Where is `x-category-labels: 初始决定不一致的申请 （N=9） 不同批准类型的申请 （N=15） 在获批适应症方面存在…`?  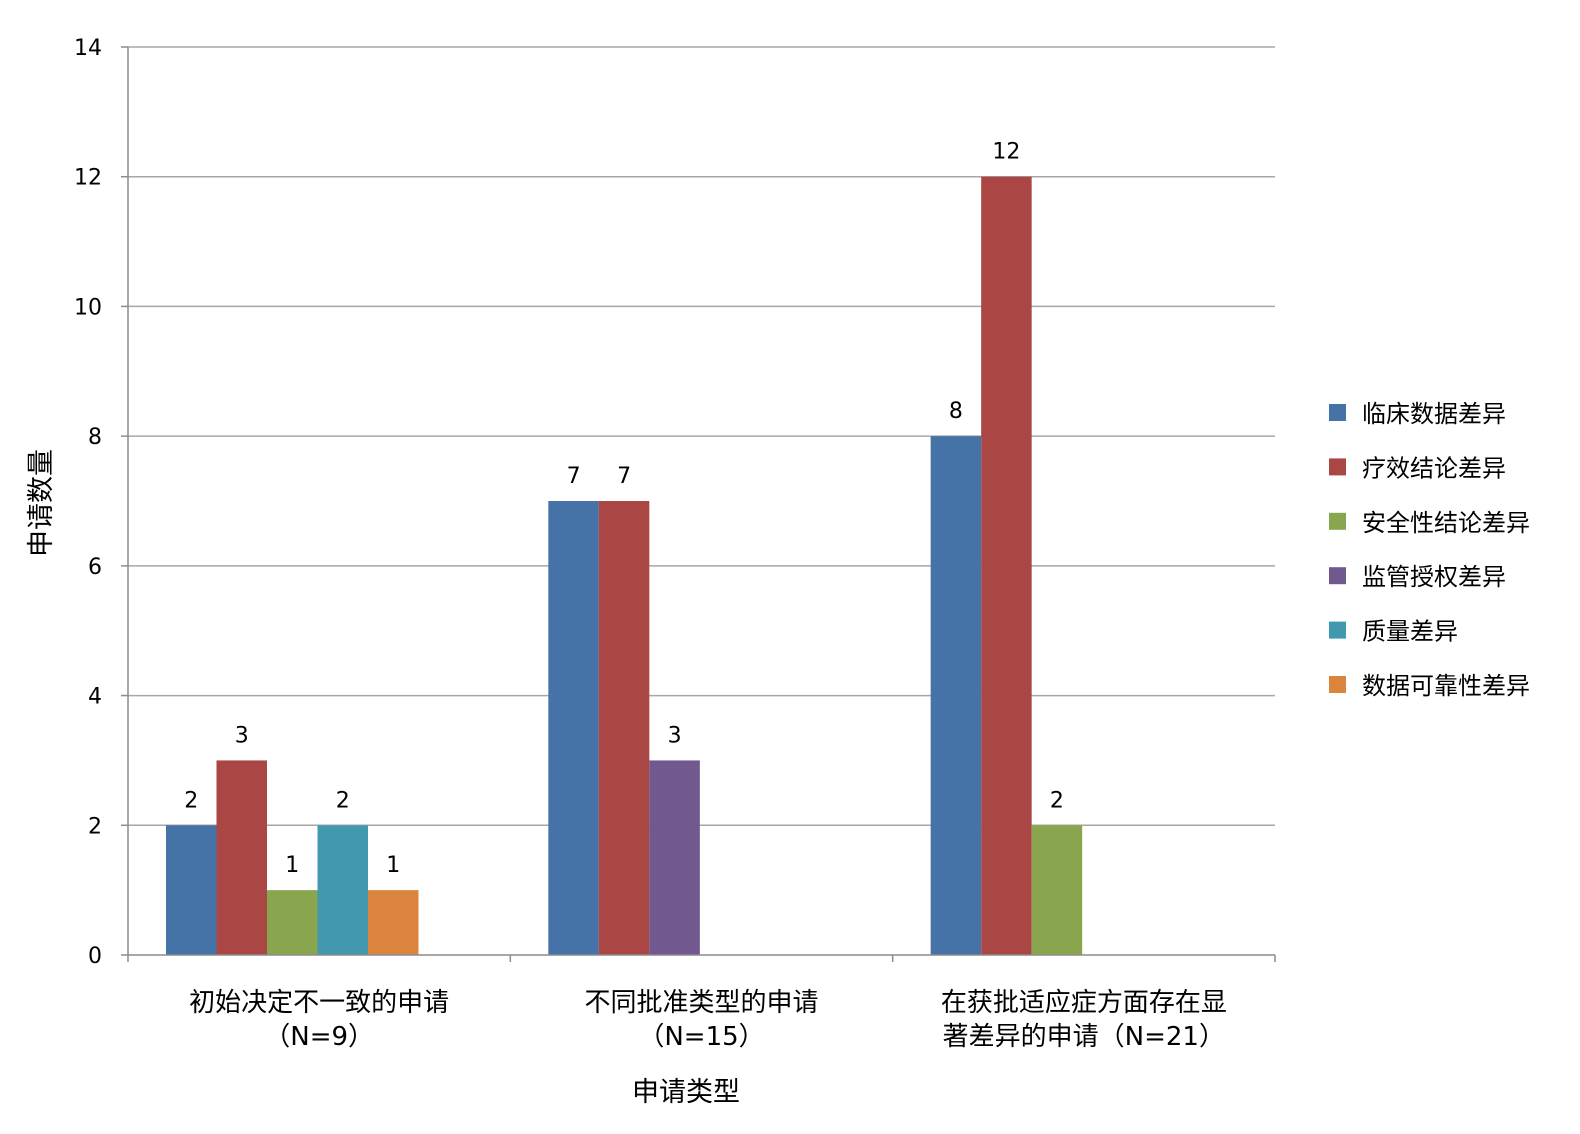
x-category-labels: 初始决定不一致的申请 （N=9） 不同批准类型的申请 （N=15） 在获批适应症方面存在… is located at coordinates (708, 1020).